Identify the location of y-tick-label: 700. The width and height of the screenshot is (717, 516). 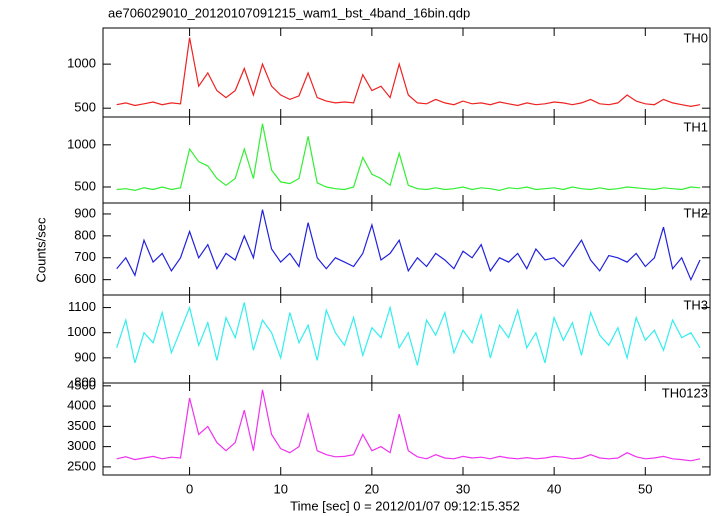
(85, 256).